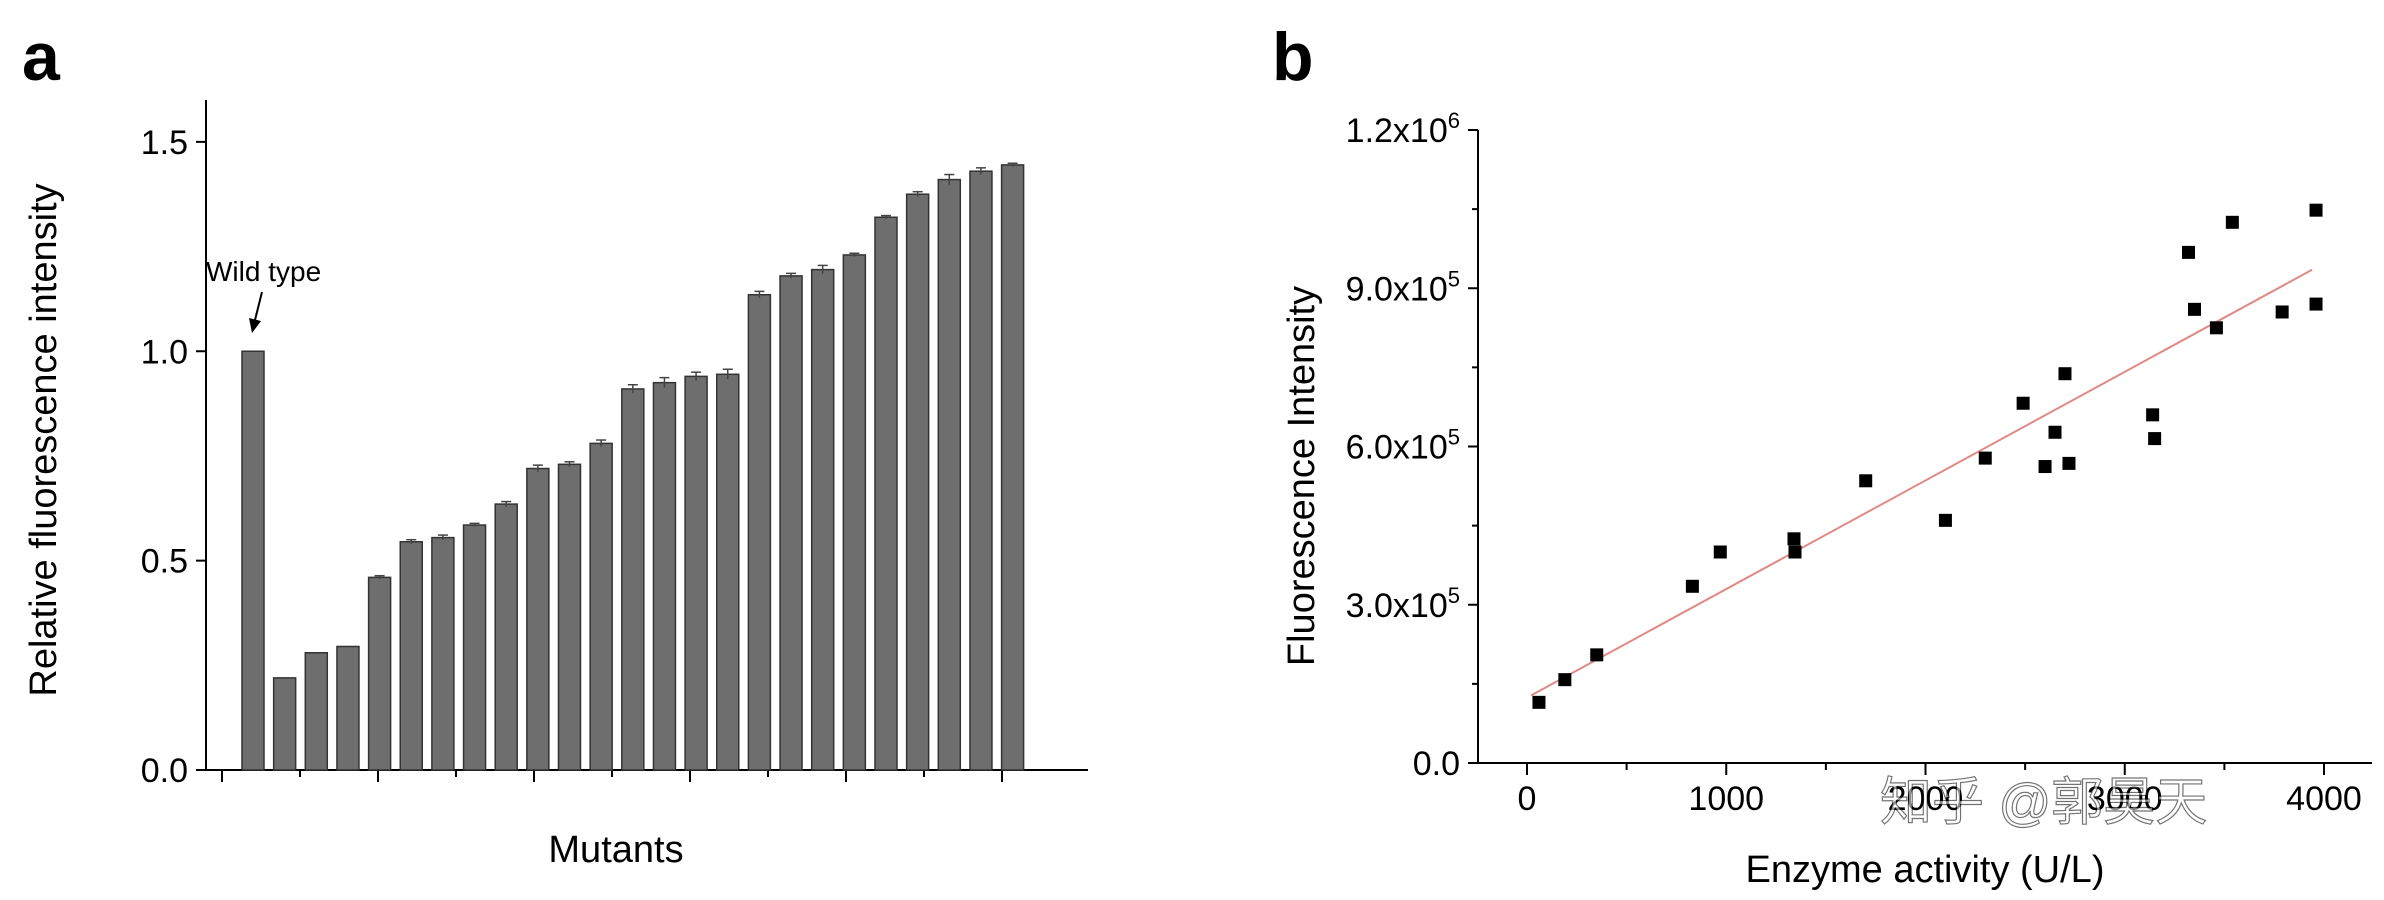 Image resolution: width=2384 pixels, height=900 pixels. Describe the element at coordinates (1397, 606) in the screenshot. I see `tick-mantissa: 3.0x10` at that location.